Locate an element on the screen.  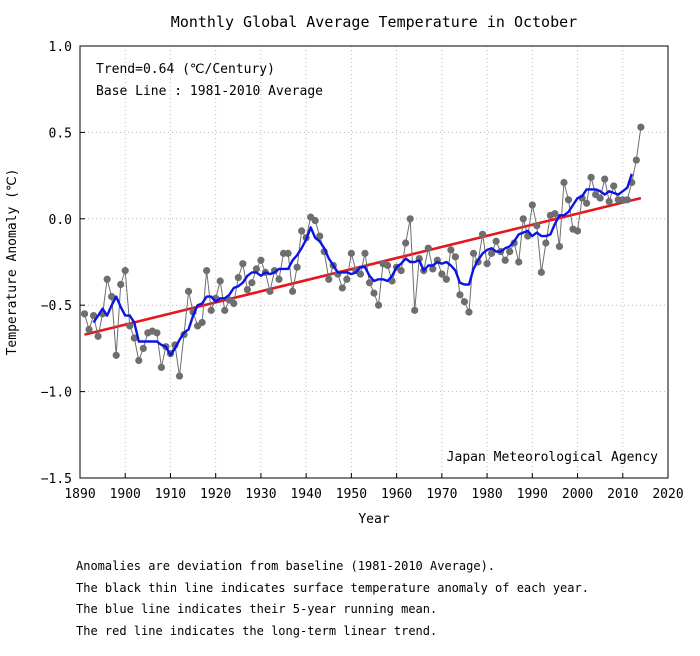
x-tick-label: 1930 is located at coordinates (260, 494).